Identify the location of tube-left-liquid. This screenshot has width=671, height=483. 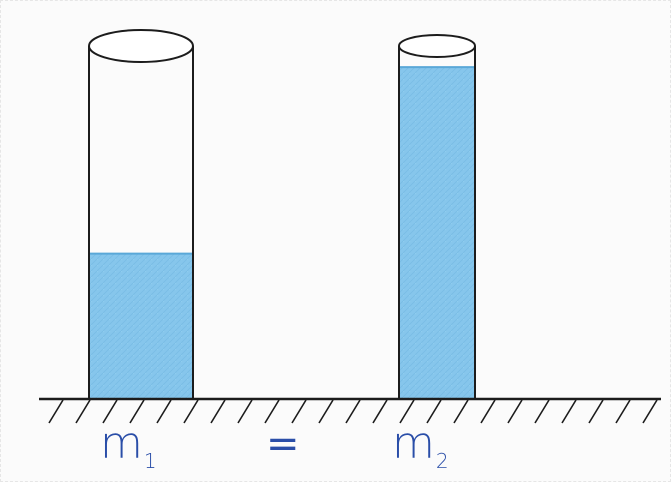
(141, 325).